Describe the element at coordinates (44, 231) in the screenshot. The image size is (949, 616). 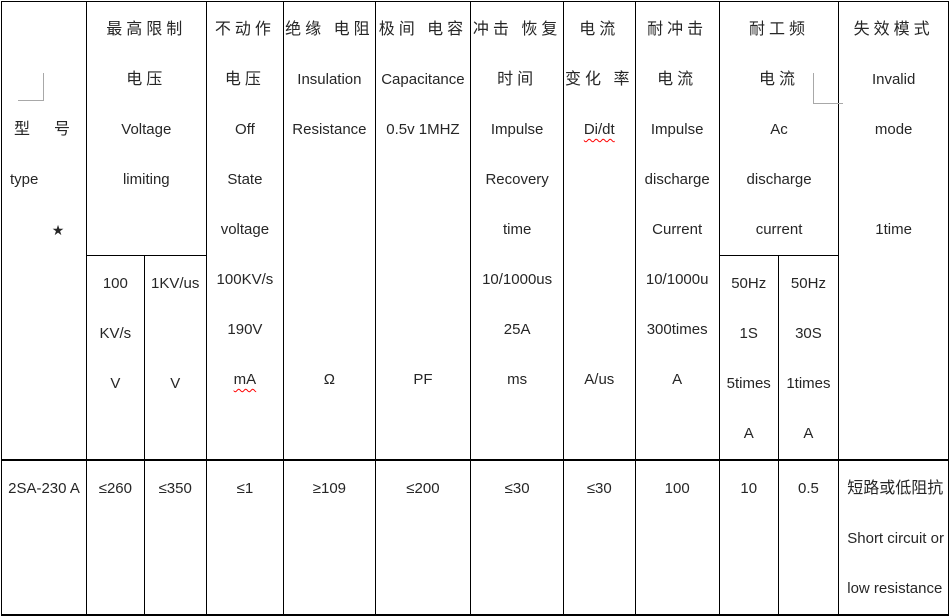
I see `header-type-cell: 型 号 type ★` at that location.